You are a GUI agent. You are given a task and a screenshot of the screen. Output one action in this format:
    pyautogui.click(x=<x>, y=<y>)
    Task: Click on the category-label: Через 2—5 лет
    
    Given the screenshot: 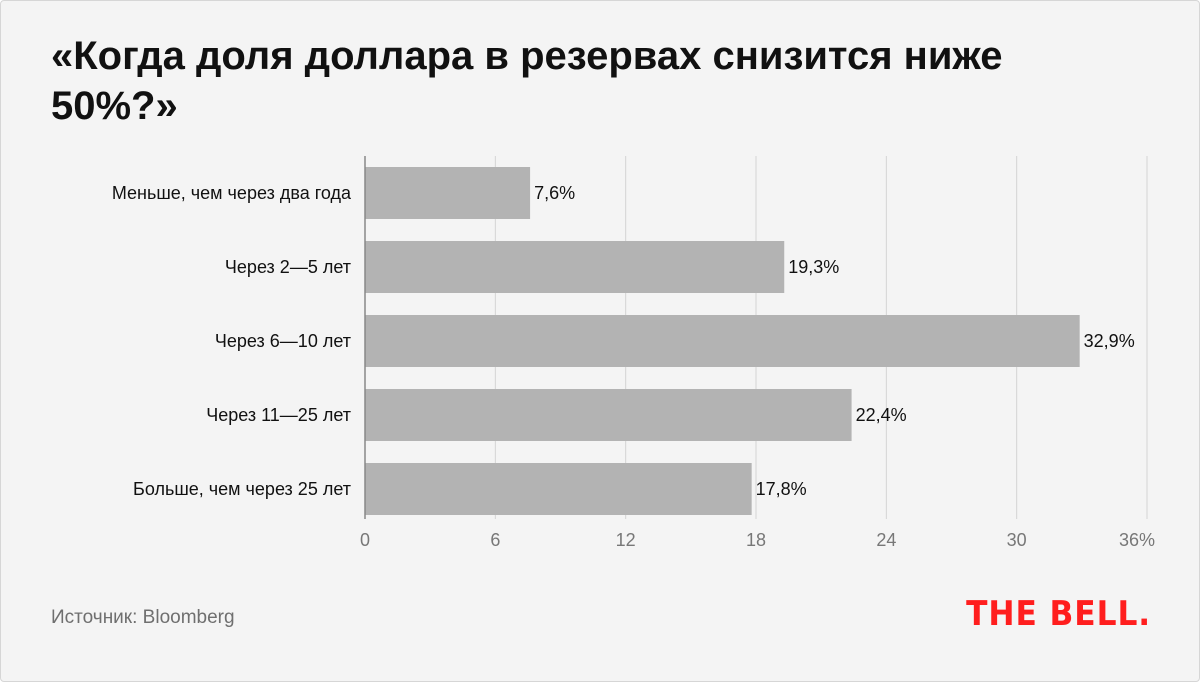 What is the action you would take?
    pyautogui.click(x=288, y=267)
    